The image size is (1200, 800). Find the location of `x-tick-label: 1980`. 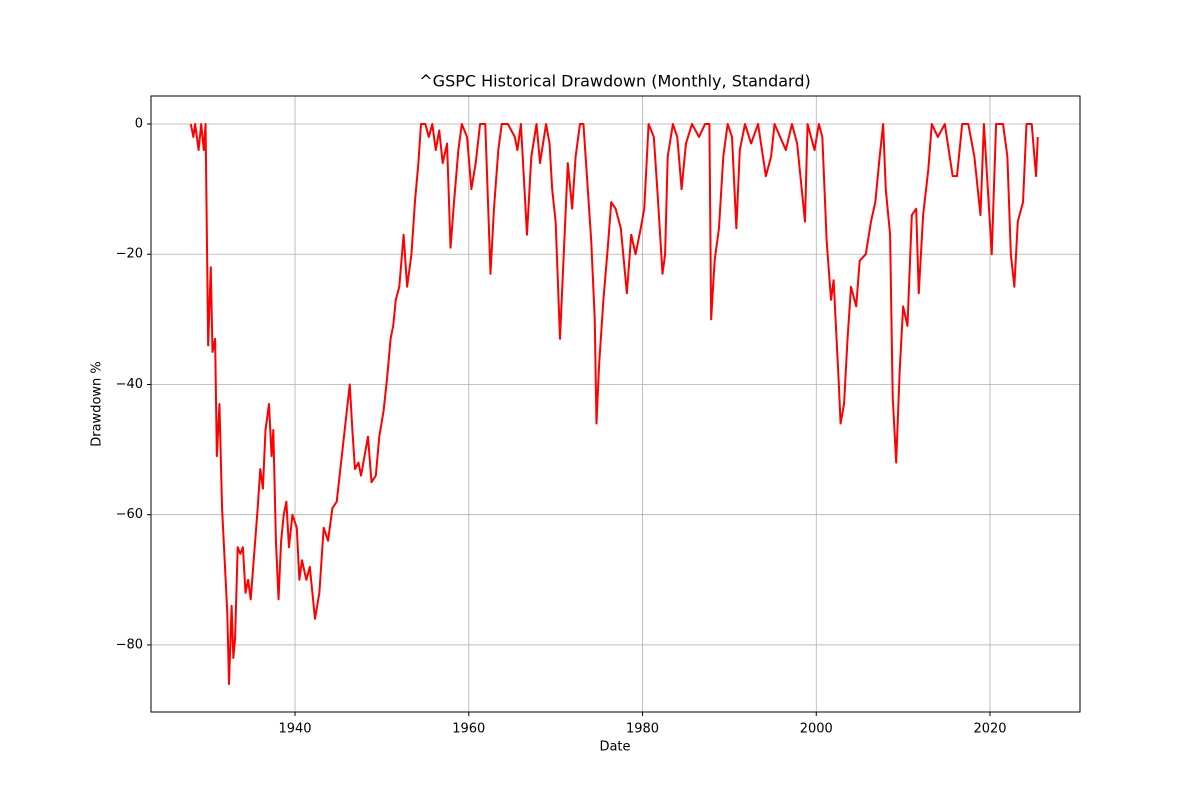

x-tick-label: 1980 is located at coordinates (642, 729).